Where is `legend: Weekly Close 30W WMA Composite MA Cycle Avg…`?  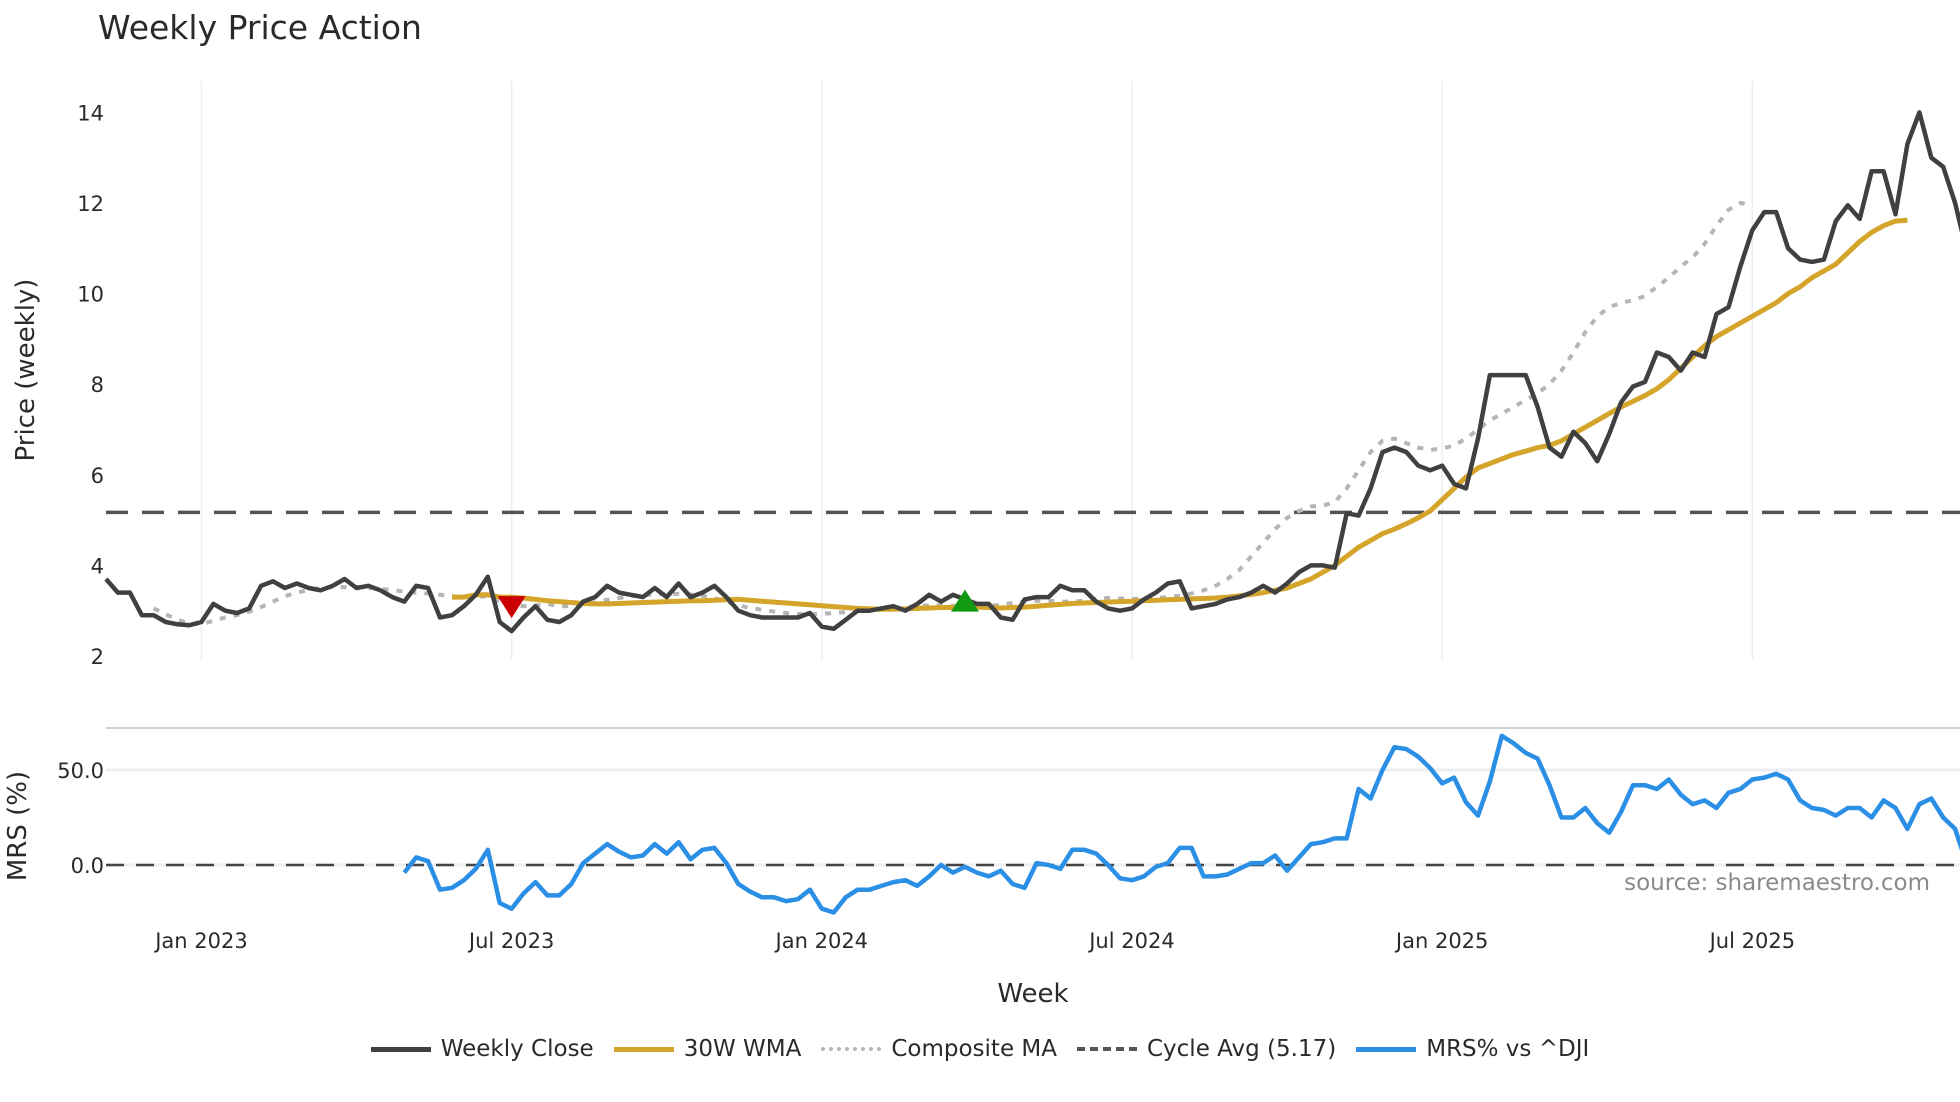
legend: Weekly Close 30W WMA Composite MA Cycle Avg… is located at coordinates (980, 1049).